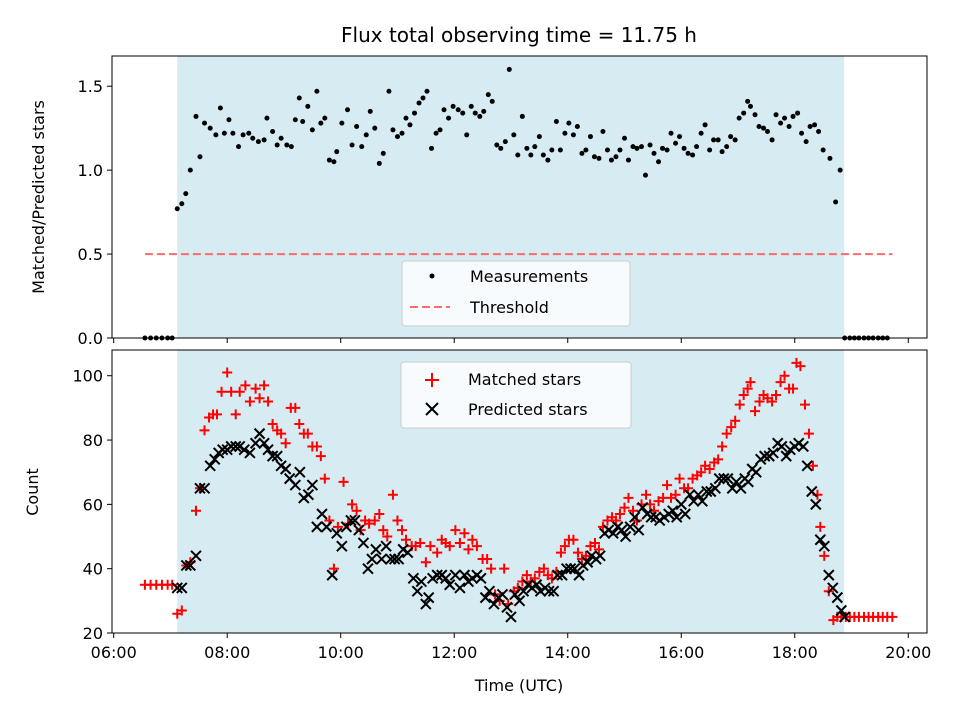 This screenshot has height=720, width=960. I want to click on x-tick-label: 06:00, so click(114, 652).